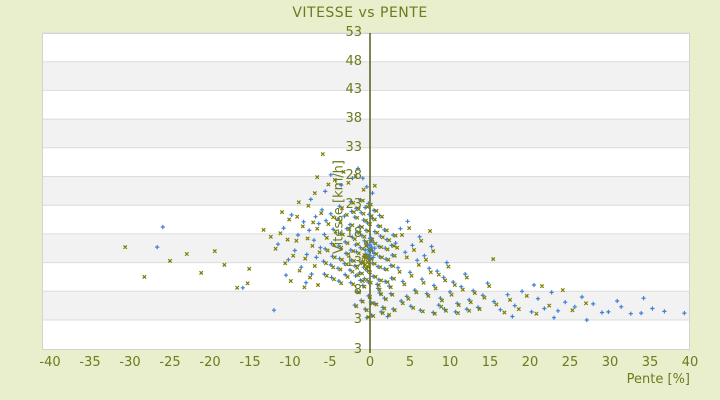 This screenshot has height=400, width=720. What do you see at coordinates (90, 362) in the screenshot?
I see `x-tick-label: -35` at bounding box center [90, 362].